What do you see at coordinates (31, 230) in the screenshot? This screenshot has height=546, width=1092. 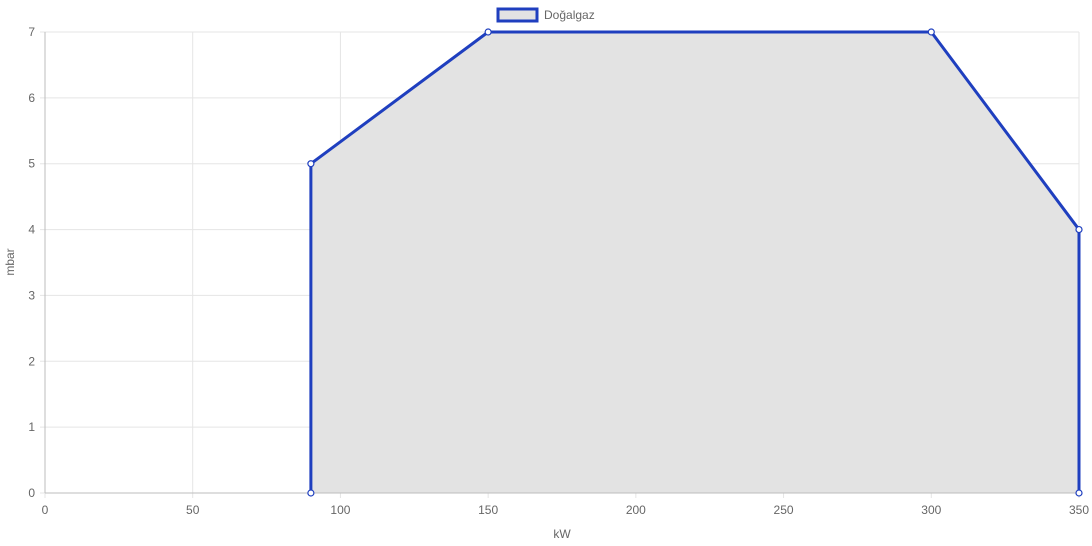 I see `y-tick-label: 4` at bounding box center [31, 230].